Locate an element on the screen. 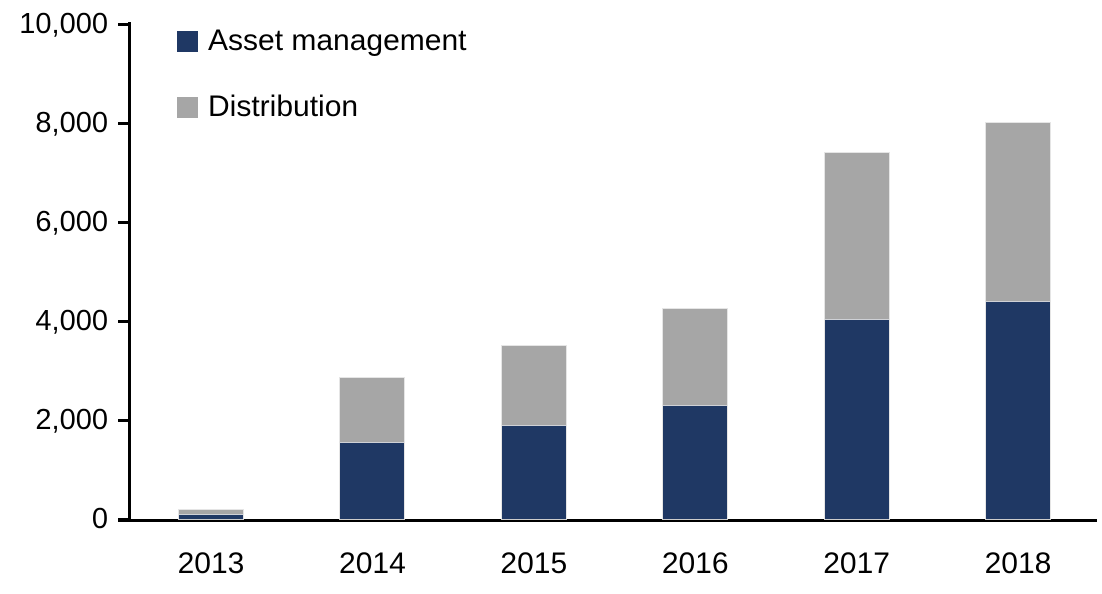 The width and height of the screenshot is (1102, 594). bar-2018-asset-management is located at coordinates (1018, 410).